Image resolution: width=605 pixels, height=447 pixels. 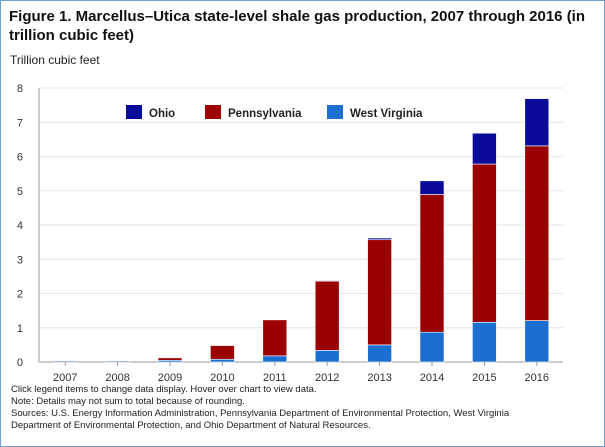 I want to click on y-tick-label: 5, so click(x=20, y=192).